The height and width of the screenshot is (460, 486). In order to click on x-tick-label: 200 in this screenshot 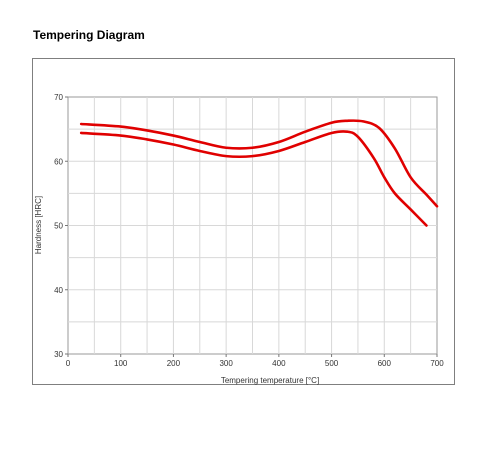, I will do `click(174, 363)`.